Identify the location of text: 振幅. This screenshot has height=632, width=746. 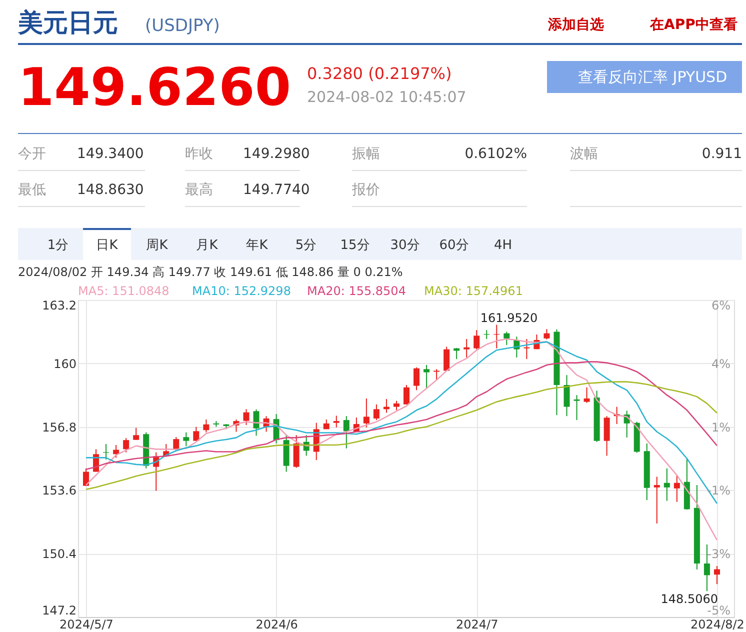
(366, 154).